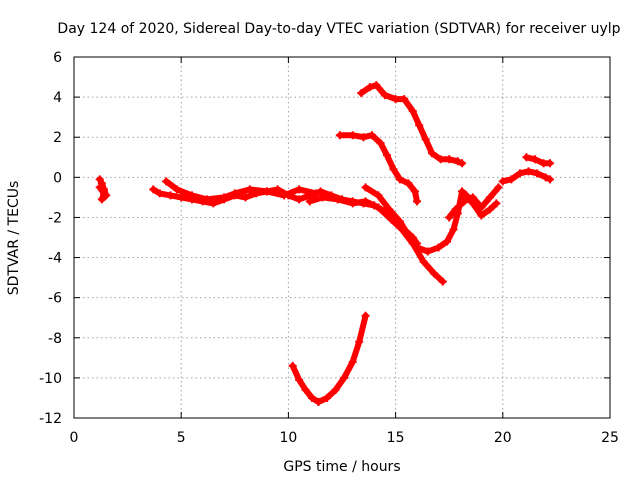  I want to click on y-tick-label: 0, so click(57, 178).